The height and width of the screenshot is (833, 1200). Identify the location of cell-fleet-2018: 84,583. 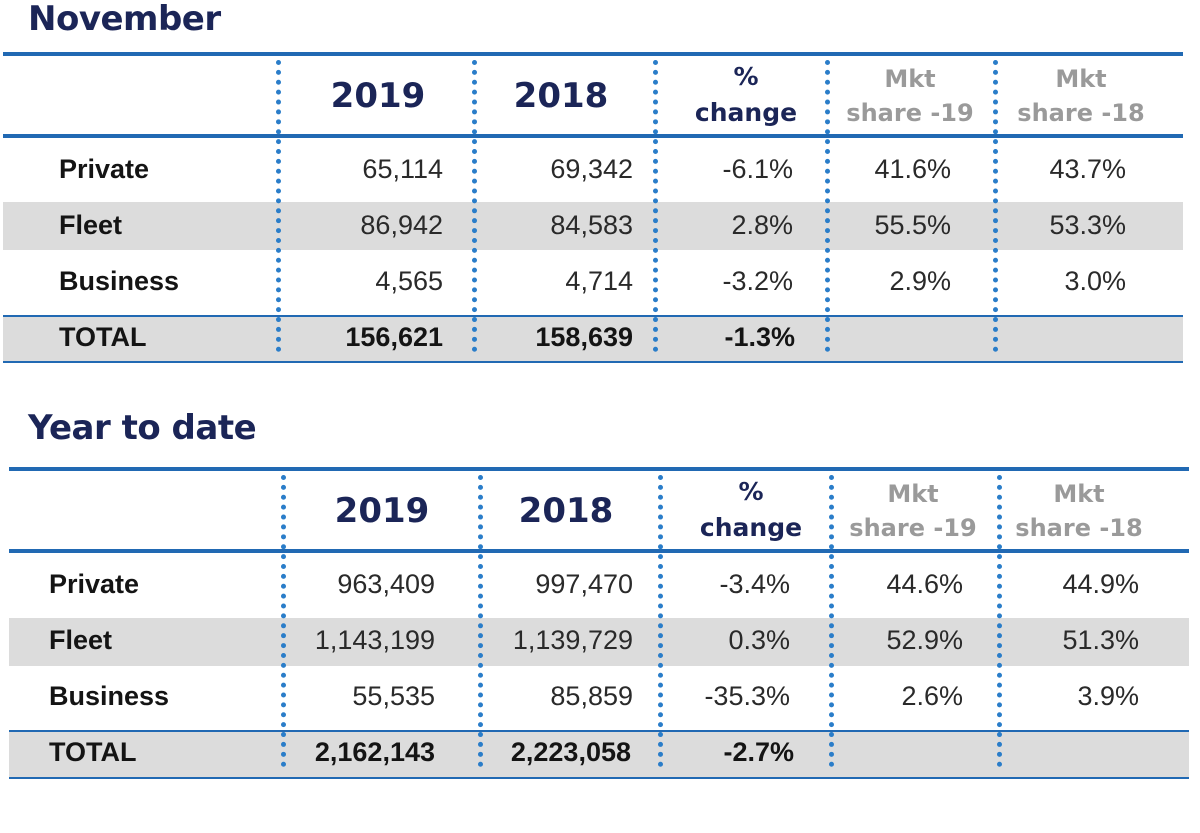
(591, 225).